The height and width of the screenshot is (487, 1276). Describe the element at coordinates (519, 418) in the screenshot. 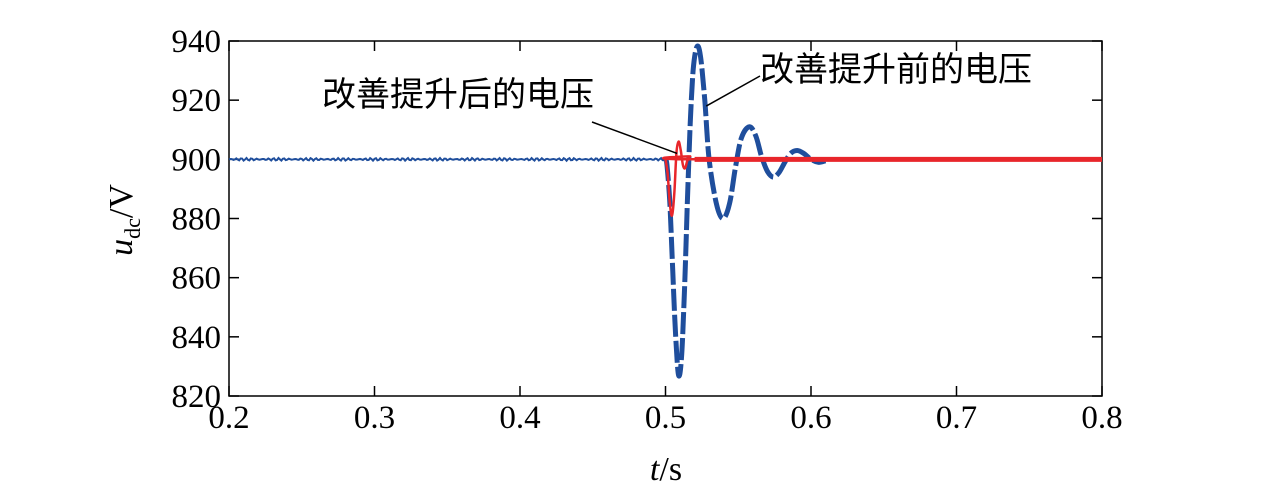

I see `x-tick-label: 0.4` at that location.